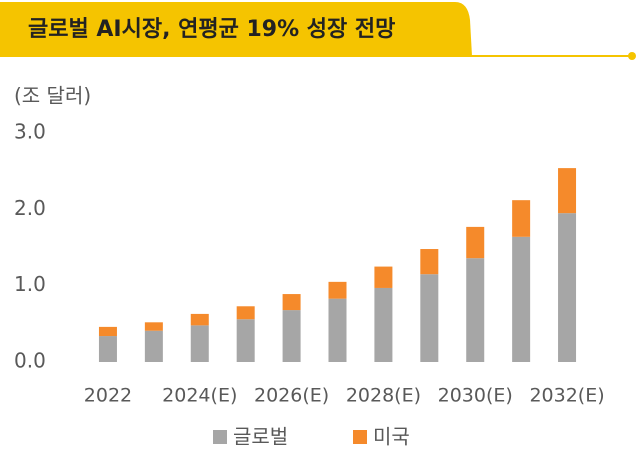 This screenshot has width=638, height=468. What do you see at coordinates (30, 132) in the screenshot?
I see `y-tick-label: 3.0` at bounding box center [30, 132].